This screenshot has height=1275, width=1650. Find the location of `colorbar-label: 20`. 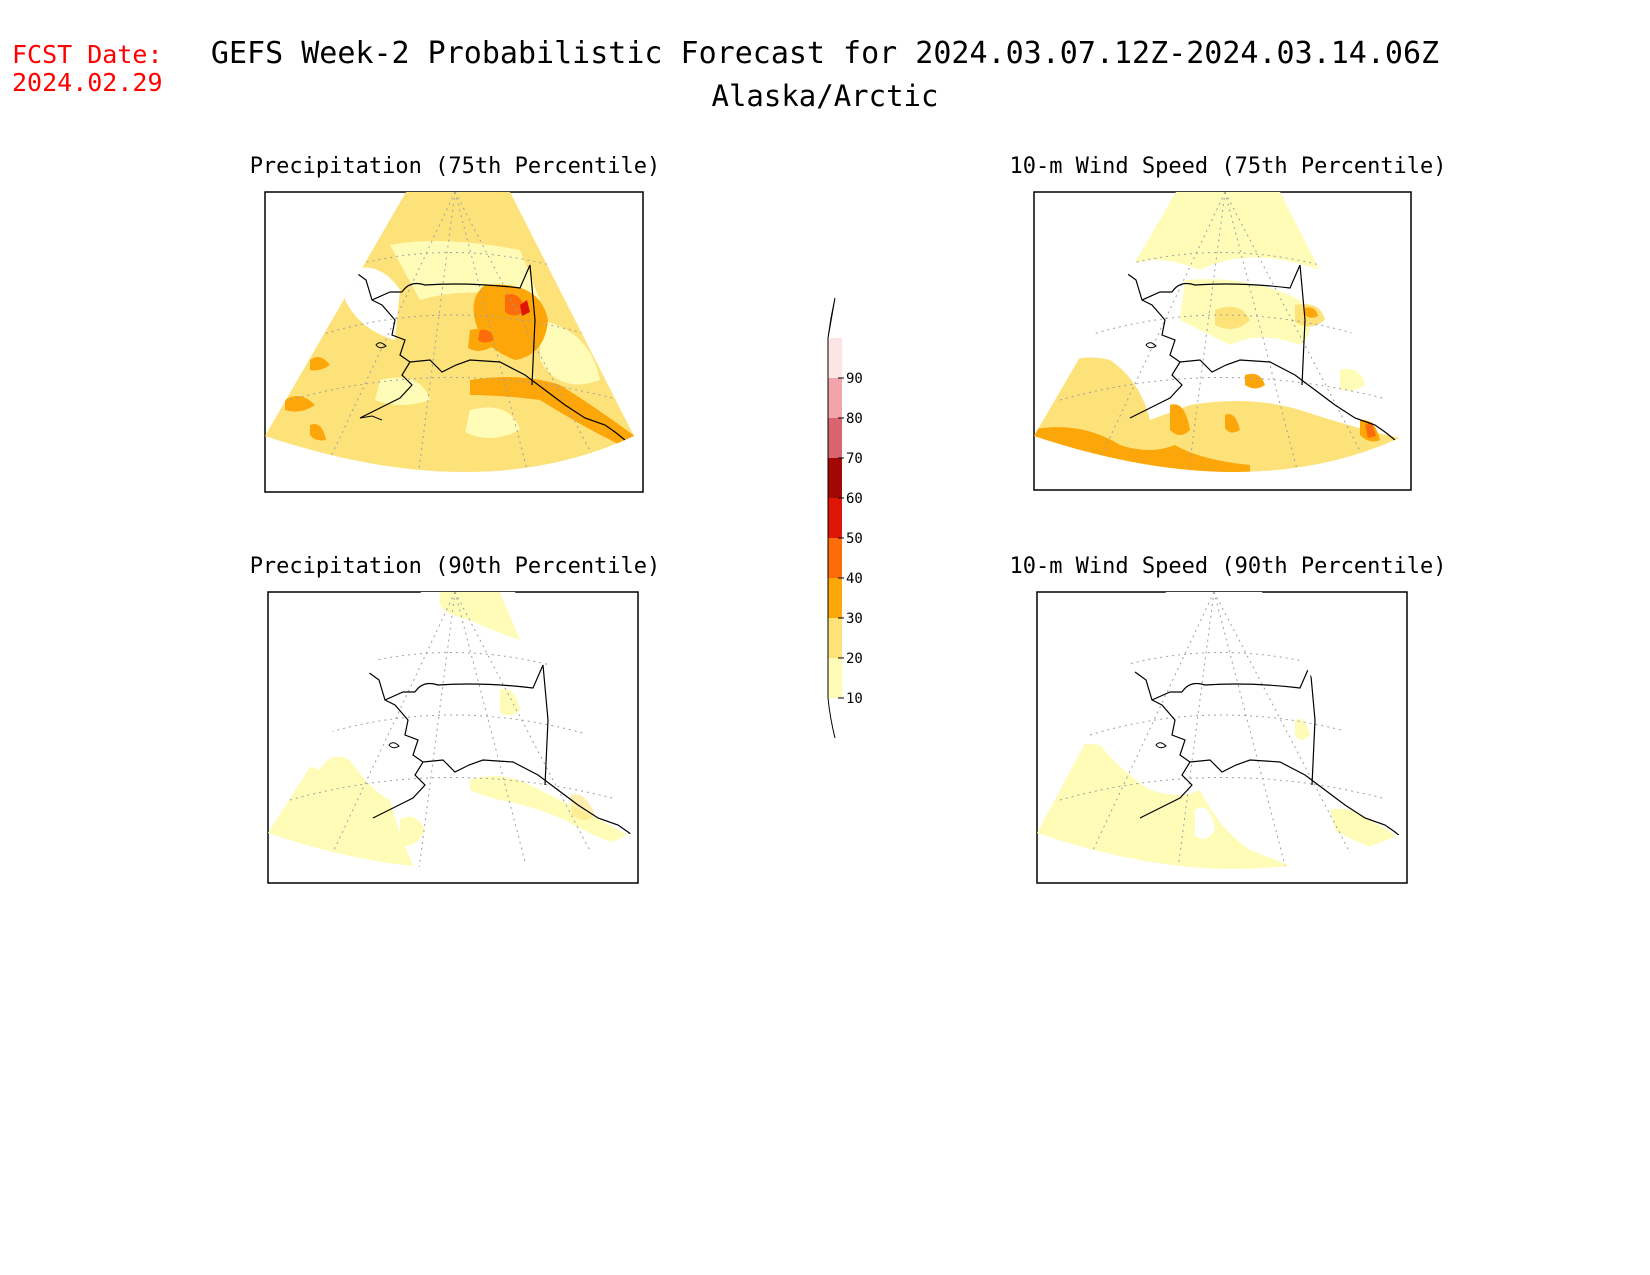

colorbar-label: 20 is located at coordinates (854, 659).